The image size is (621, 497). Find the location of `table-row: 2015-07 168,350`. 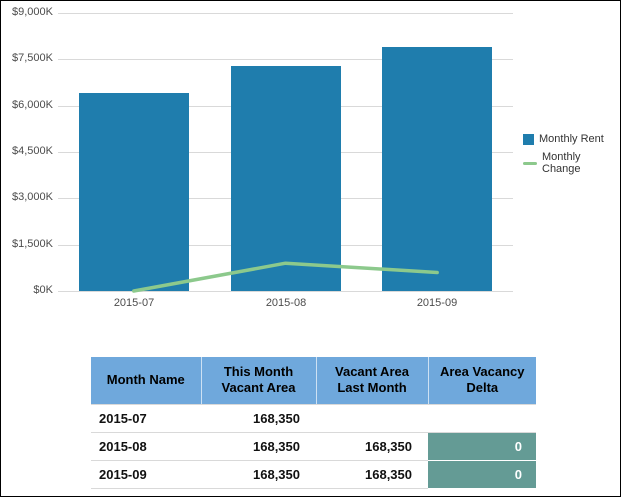

table-row: 2015-07 168,350 is located at coordinates (313, 418).